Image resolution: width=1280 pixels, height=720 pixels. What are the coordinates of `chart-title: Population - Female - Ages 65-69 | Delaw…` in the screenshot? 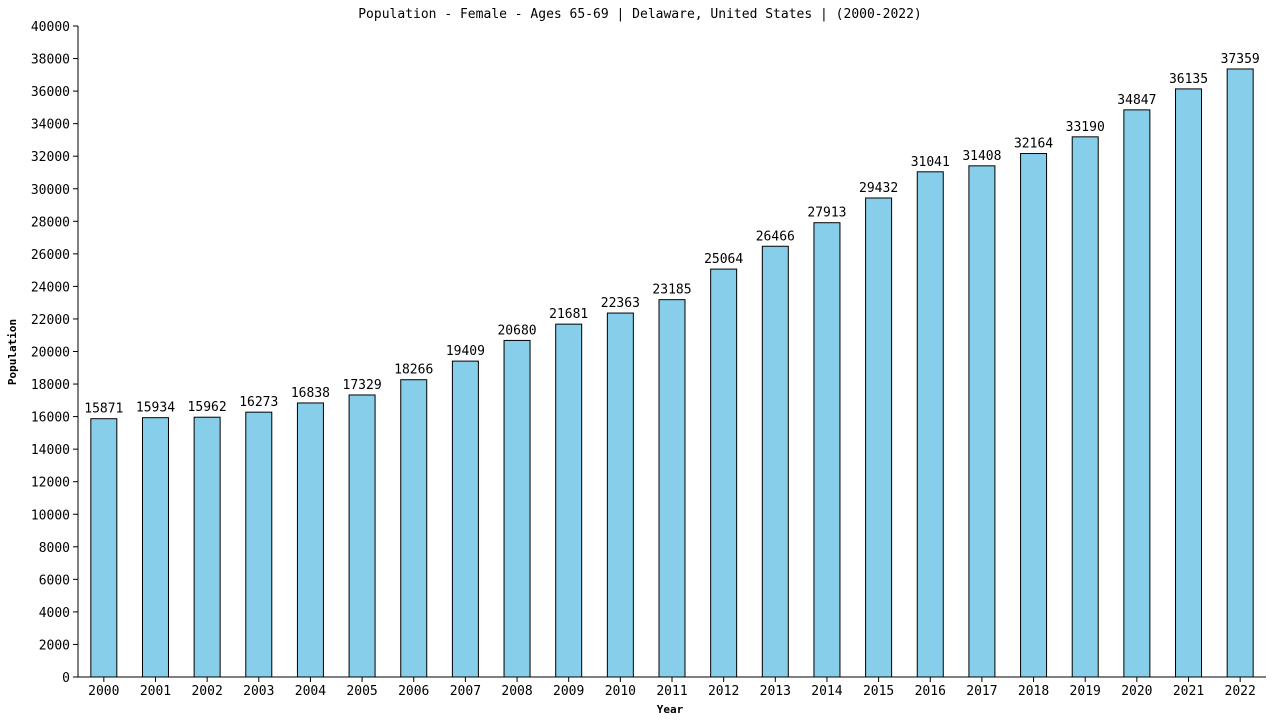 It's located at (640, 14).